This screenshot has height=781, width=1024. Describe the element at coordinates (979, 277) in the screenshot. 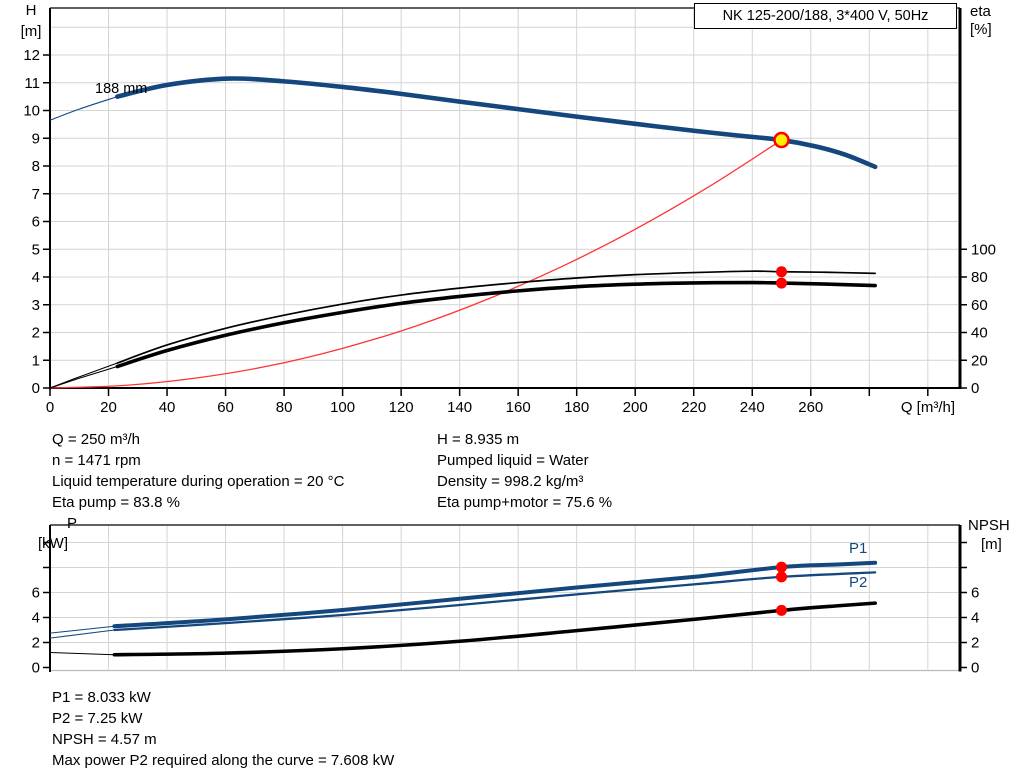

I see `y-right-tick-label: 80` at that location.